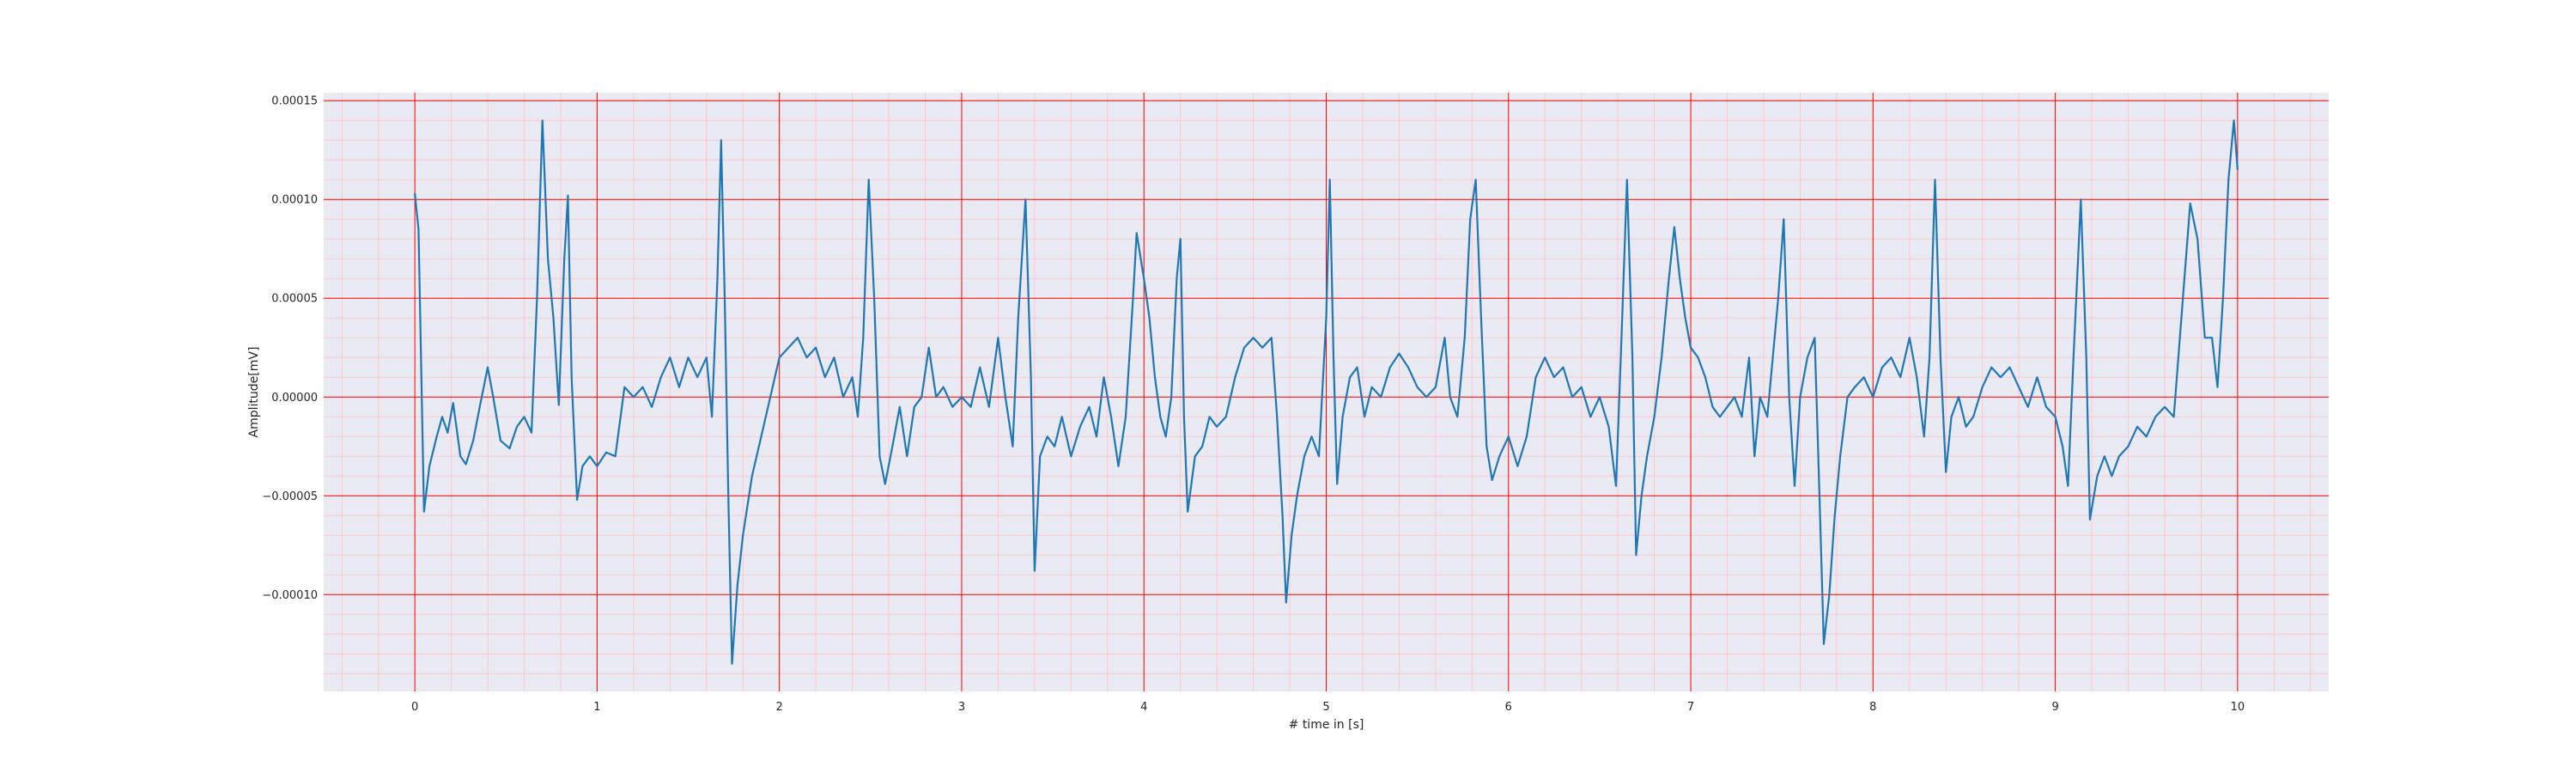 Image resolution: width=2576 pixels, height=773 pixels. I want to click on x-tick-label: 4, so click(1144, 707).